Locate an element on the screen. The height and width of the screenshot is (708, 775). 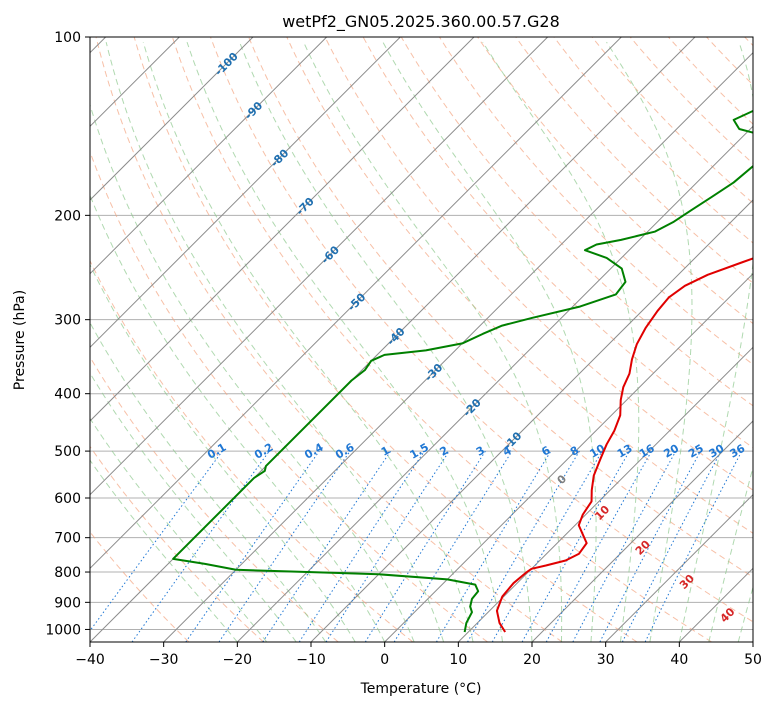
x-tick-label: 50 is located at coordinates (753, 660).